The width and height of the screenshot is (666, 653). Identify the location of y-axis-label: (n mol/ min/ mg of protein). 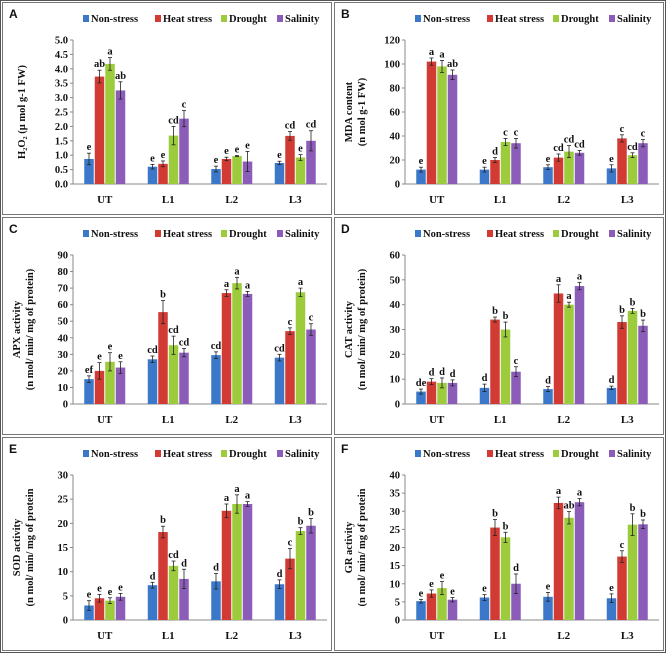
(362, 329).